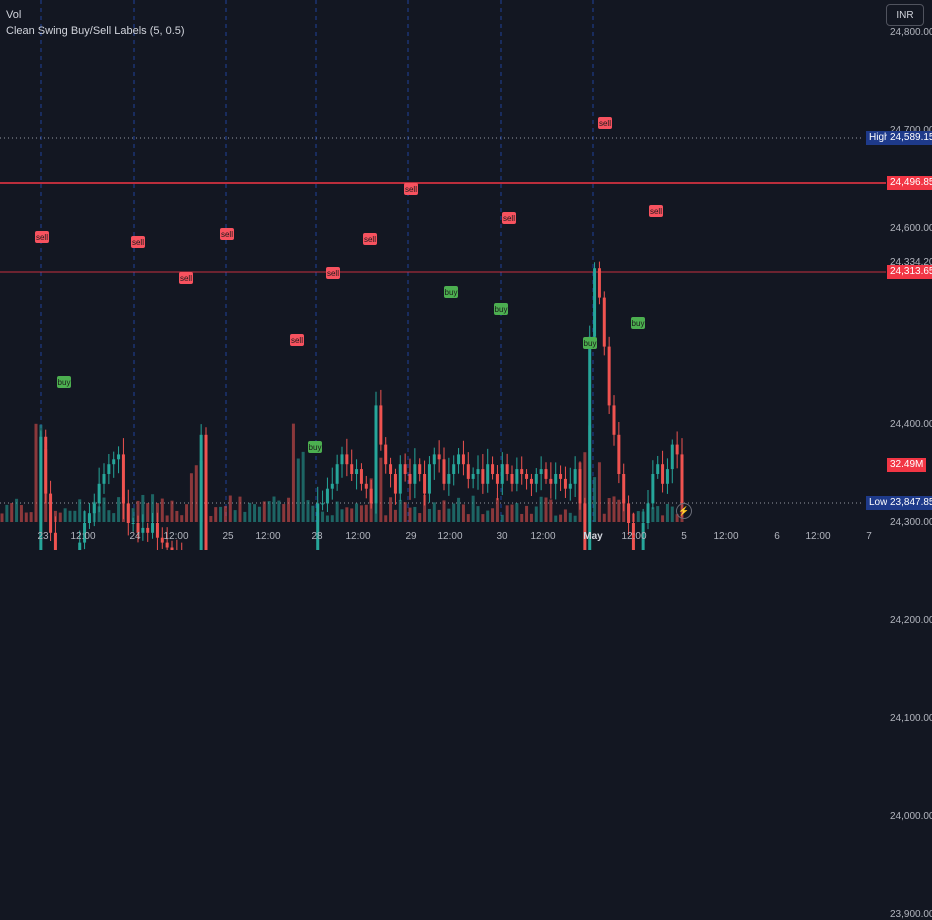 The width and height of the screenshot is (932, 920). What do you see at coordinates (684, 511) in the screenshot?
I see `lightning-icon: ⚡` at bounding box center [684, 511].